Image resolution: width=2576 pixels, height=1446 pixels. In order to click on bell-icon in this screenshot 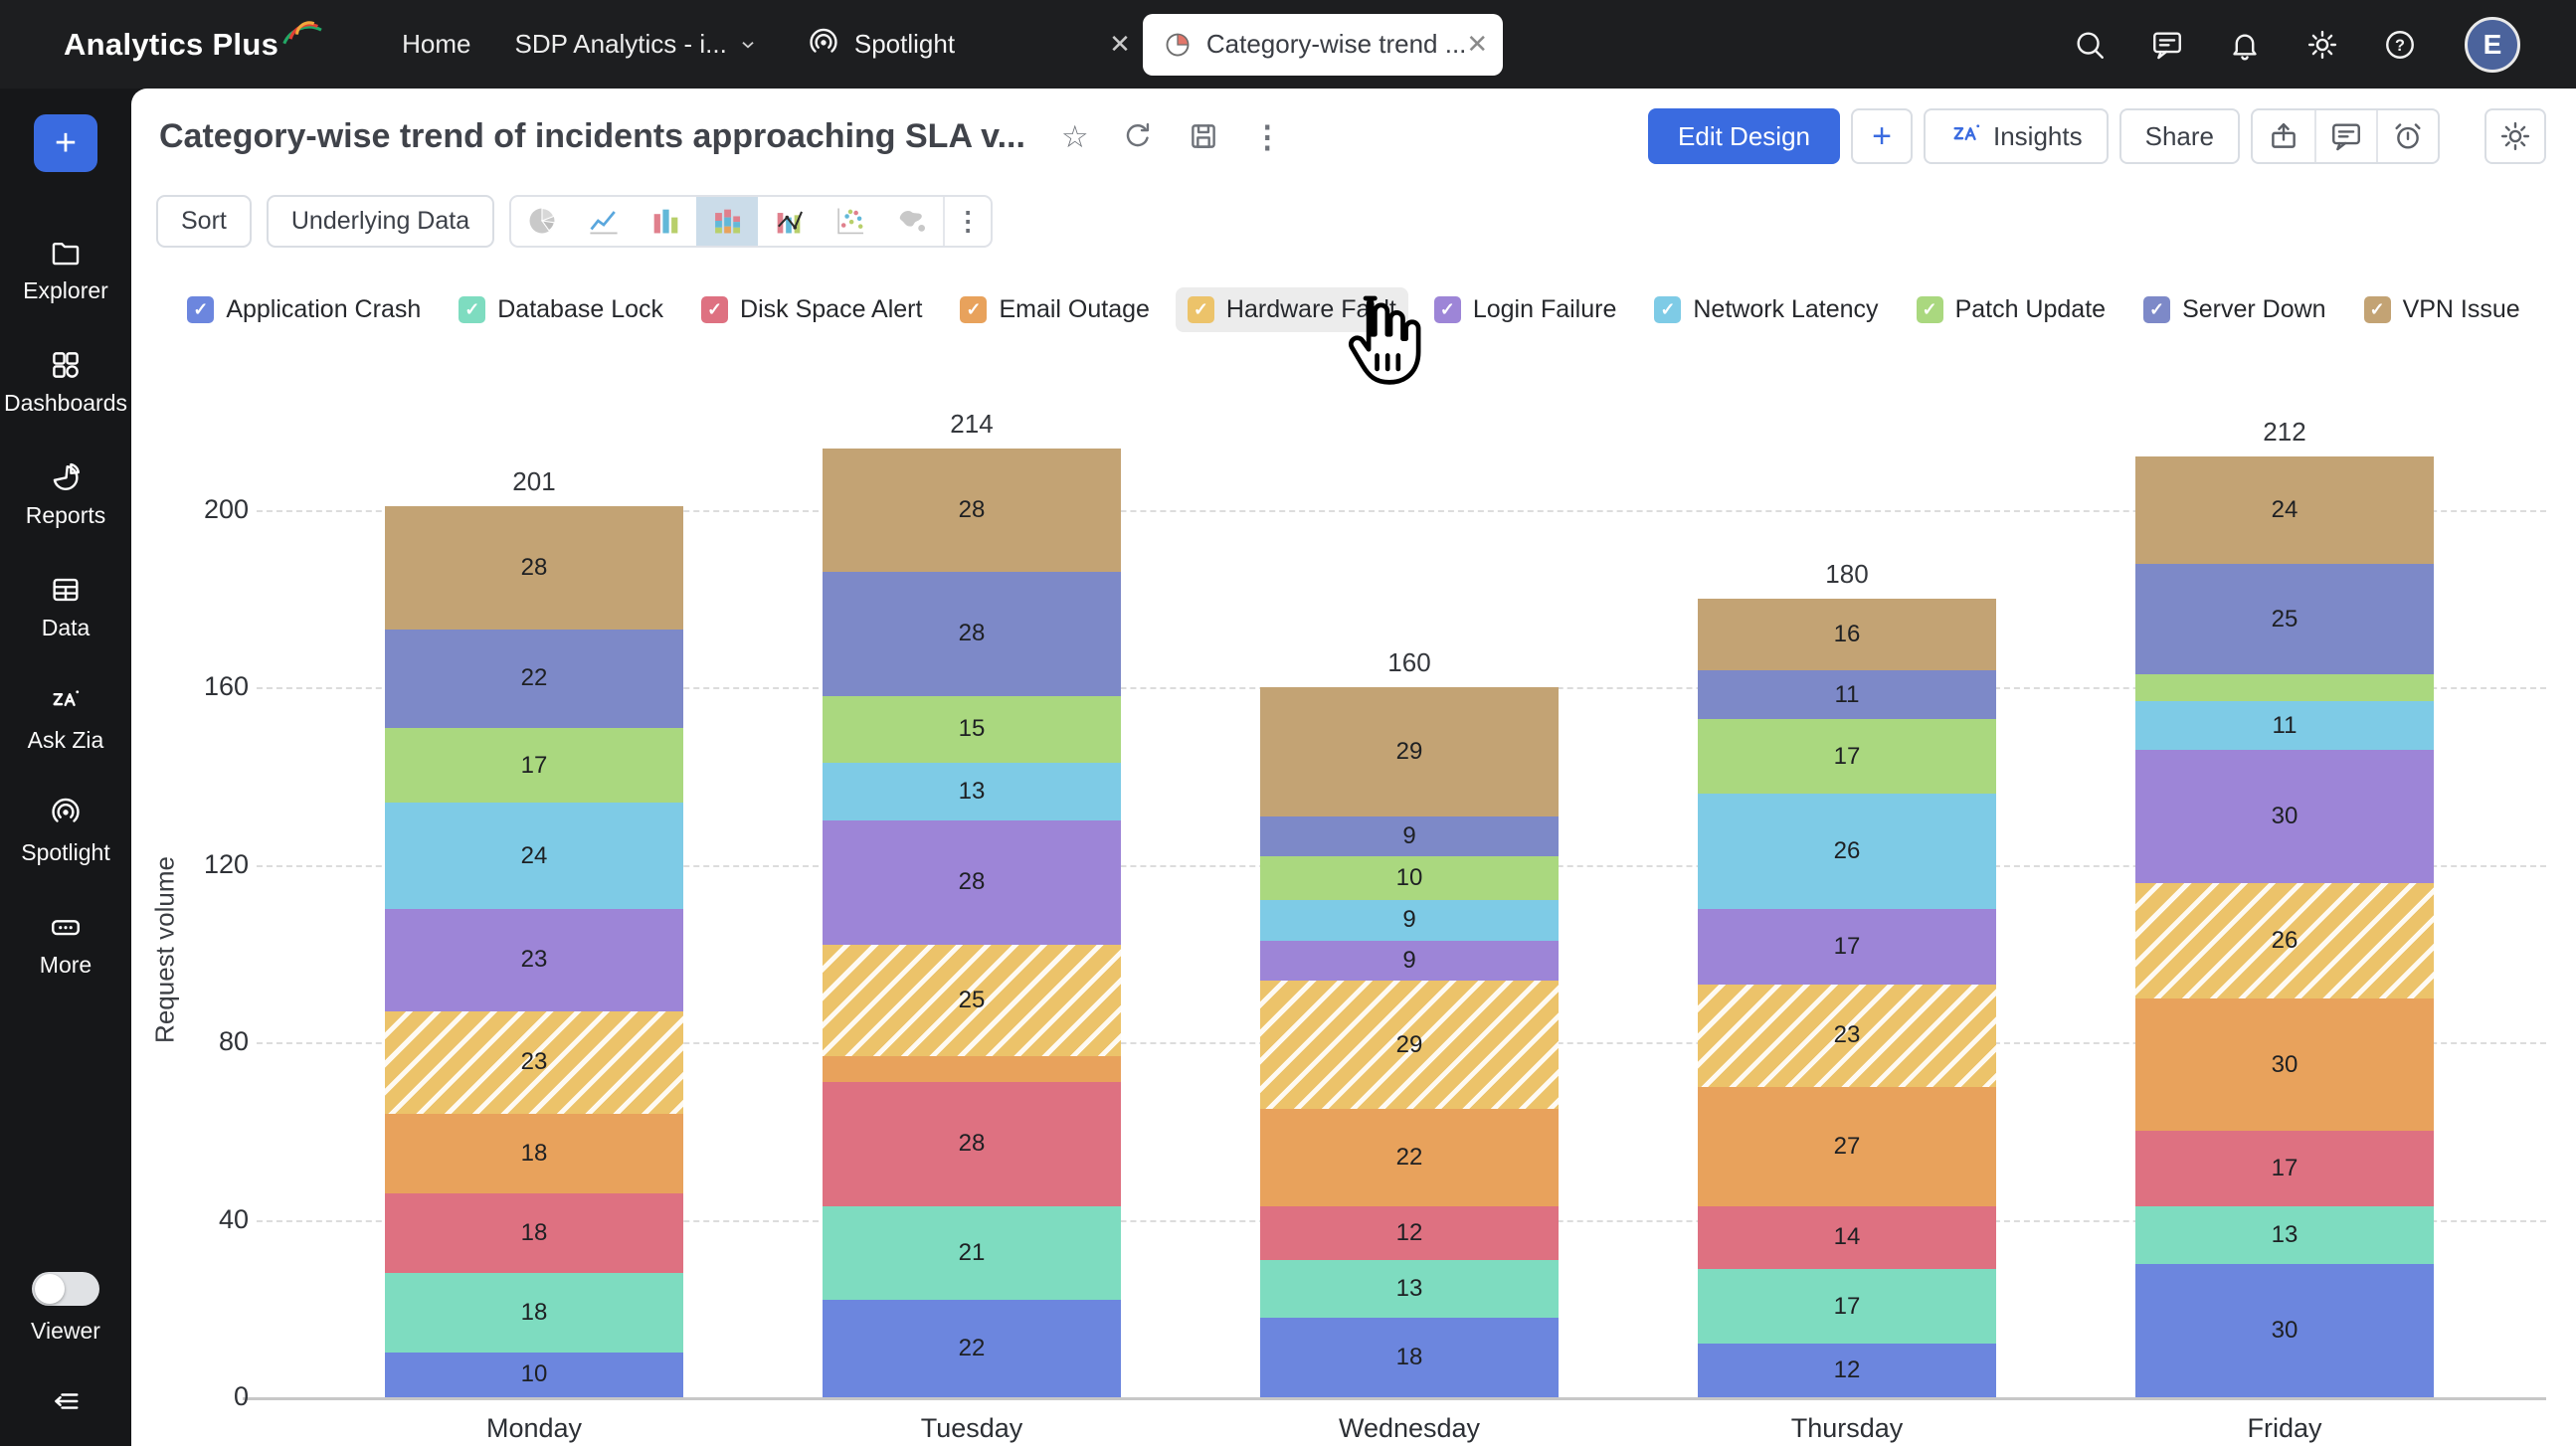, I will do `click(2245, 45)`.